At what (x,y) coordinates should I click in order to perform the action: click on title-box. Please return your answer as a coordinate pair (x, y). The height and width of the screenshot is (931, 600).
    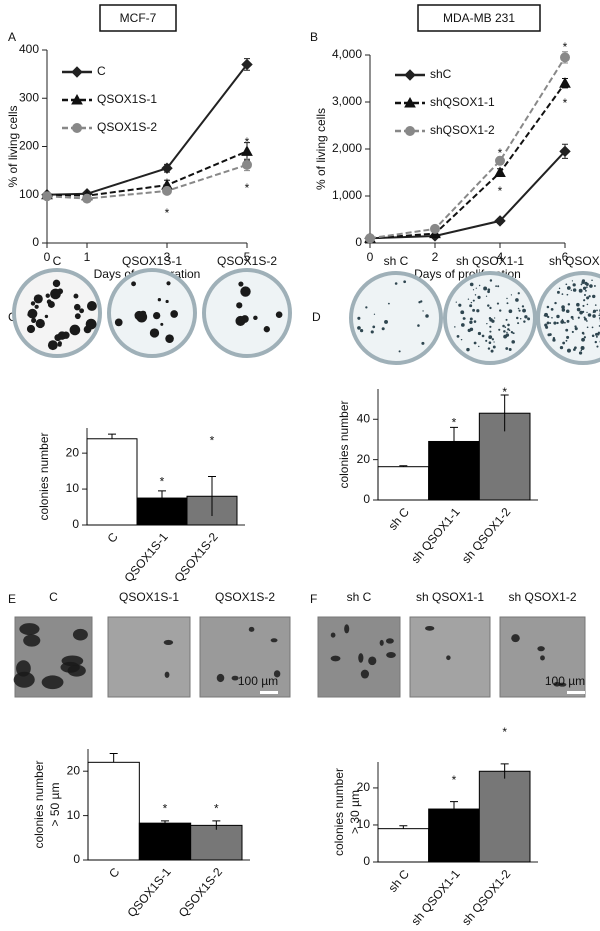
    Looking at the image, I should click on (138, 18).